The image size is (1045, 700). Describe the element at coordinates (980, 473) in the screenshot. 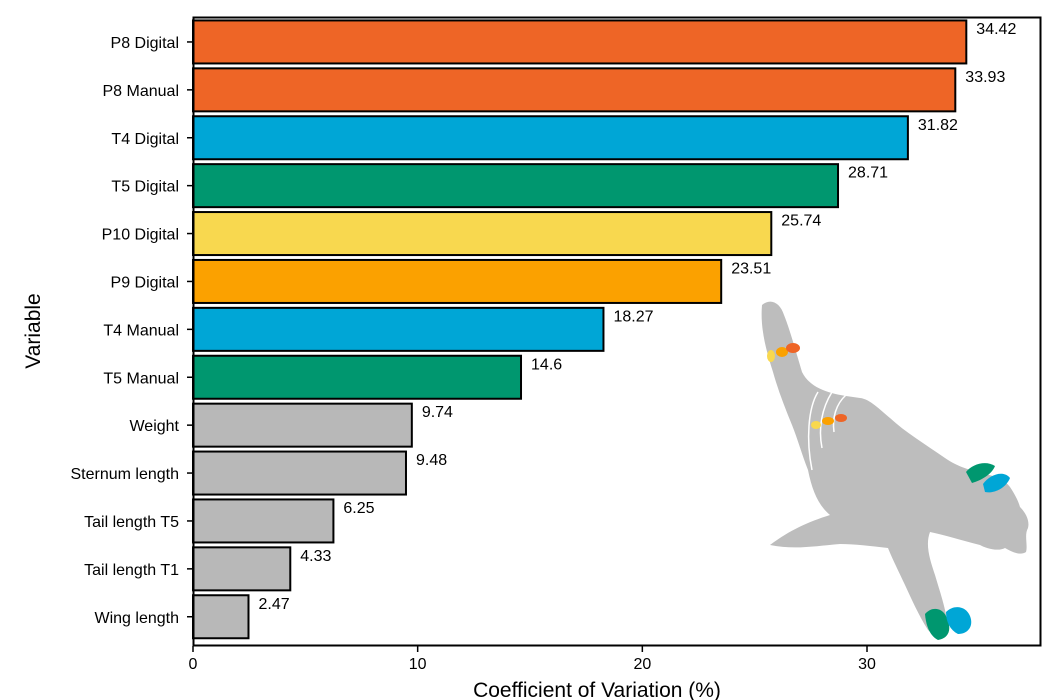

I see `marker-t5-upper` at that location.